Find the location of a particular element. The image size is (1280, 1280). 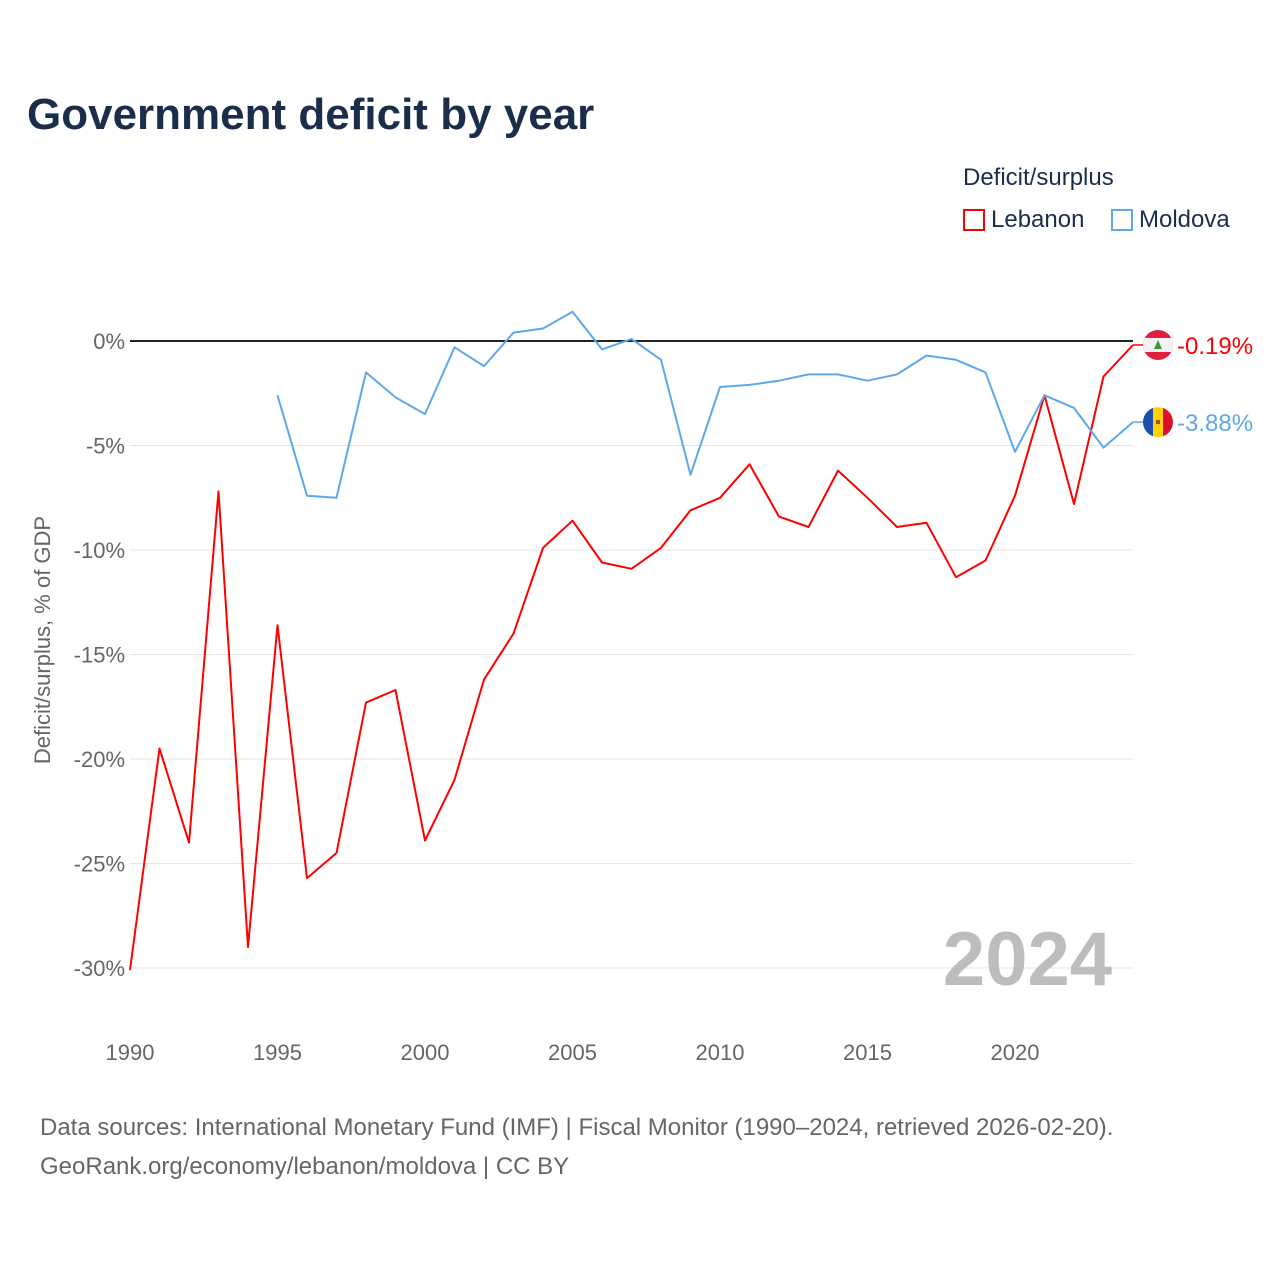

end-label-lebanon: -0.19% is located at coordinates (1215, 346).